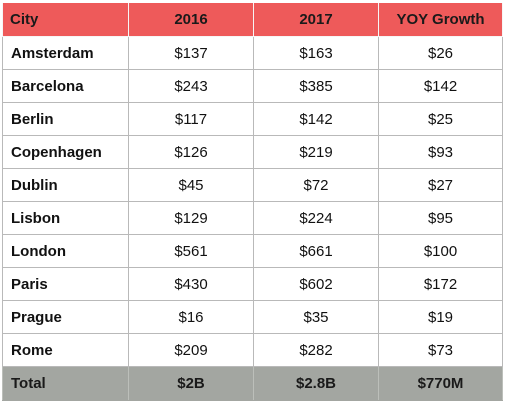 This screenshot has height=406, width=507. I want to click on total-label: Total, so click(65, 383).